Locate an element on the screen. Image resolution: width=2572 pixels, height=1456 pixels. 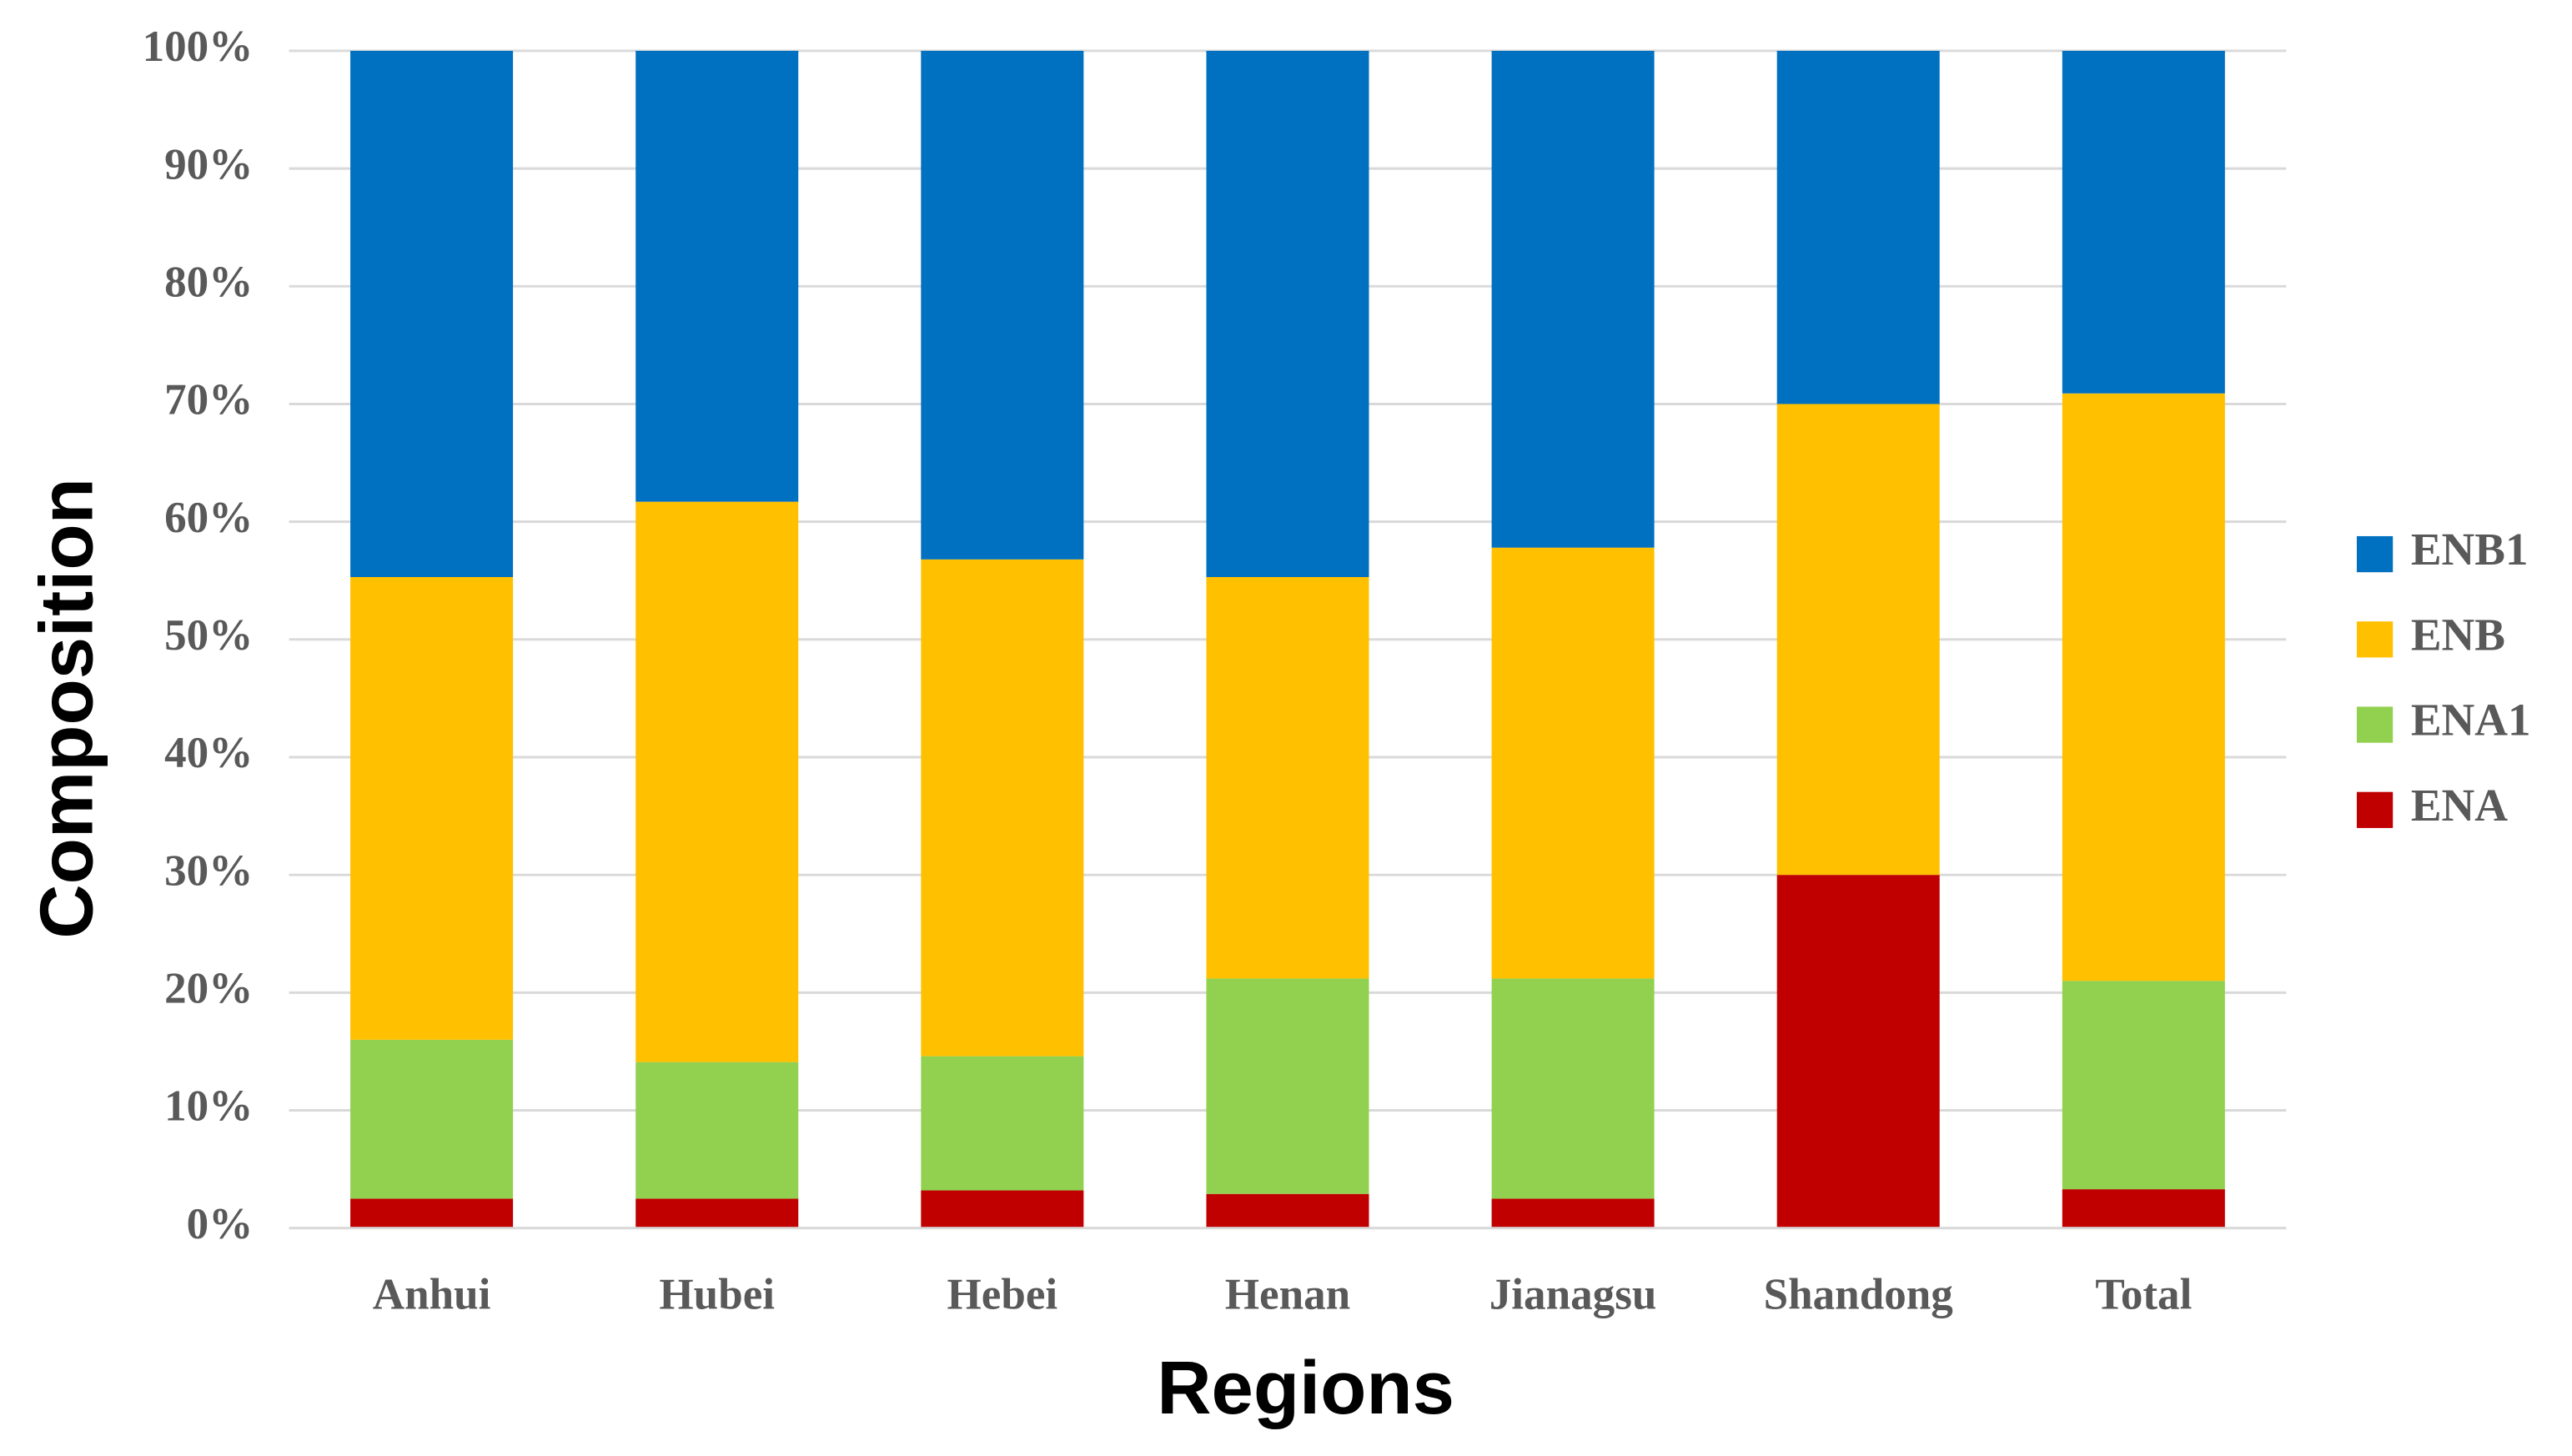
x-tick-label: Hubei is located at coordinates (717, 1294).